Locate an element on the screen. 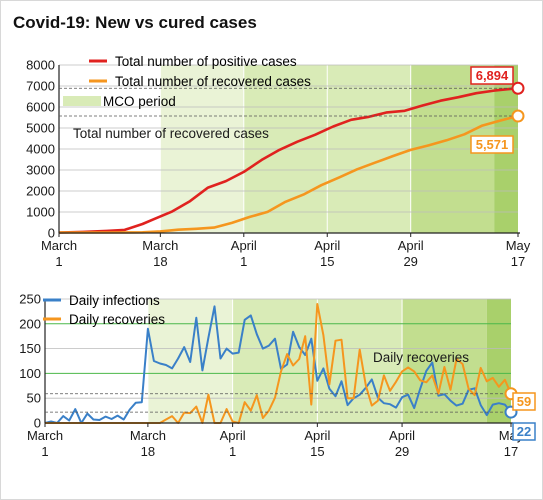 The image size is (543, 500). legend: Daily infections Daily recoveries is located at coordinates (104, 310).